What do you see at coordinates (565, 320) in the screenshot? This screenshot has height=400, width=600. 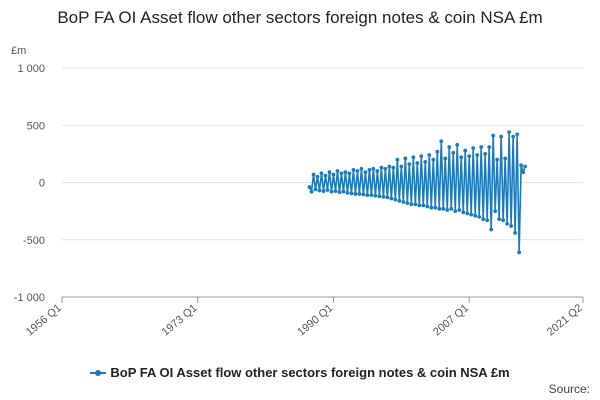 I see `x-tick-label: 2021 Q2` at bounding box center [565, 320].